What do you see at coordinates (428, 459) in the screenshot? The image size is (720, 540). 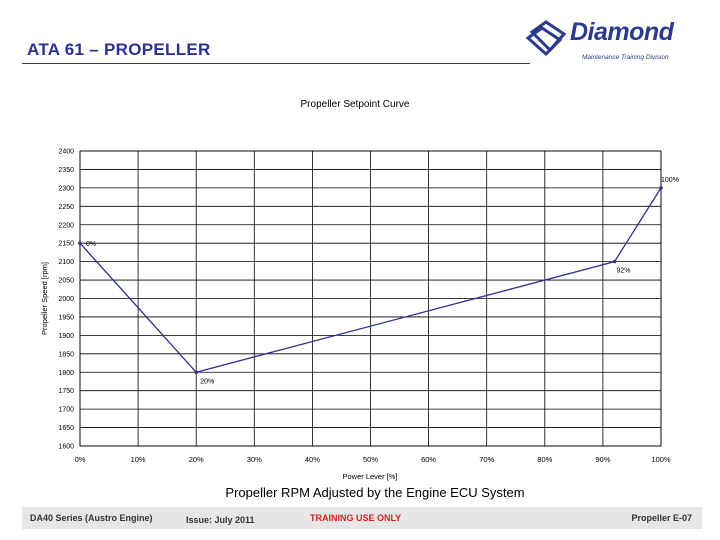 I see `x-tick-label: 60%` at bounding box center [428, 459].